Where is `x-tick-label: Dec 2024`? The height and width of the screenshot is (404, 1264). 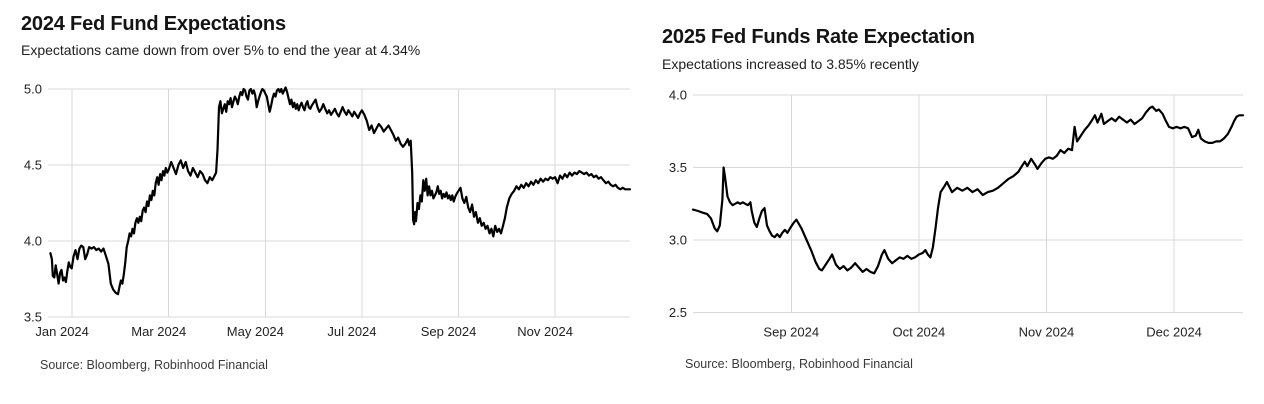 x-tick-label: Dec 2024 is located at coordinates (1174, 332).